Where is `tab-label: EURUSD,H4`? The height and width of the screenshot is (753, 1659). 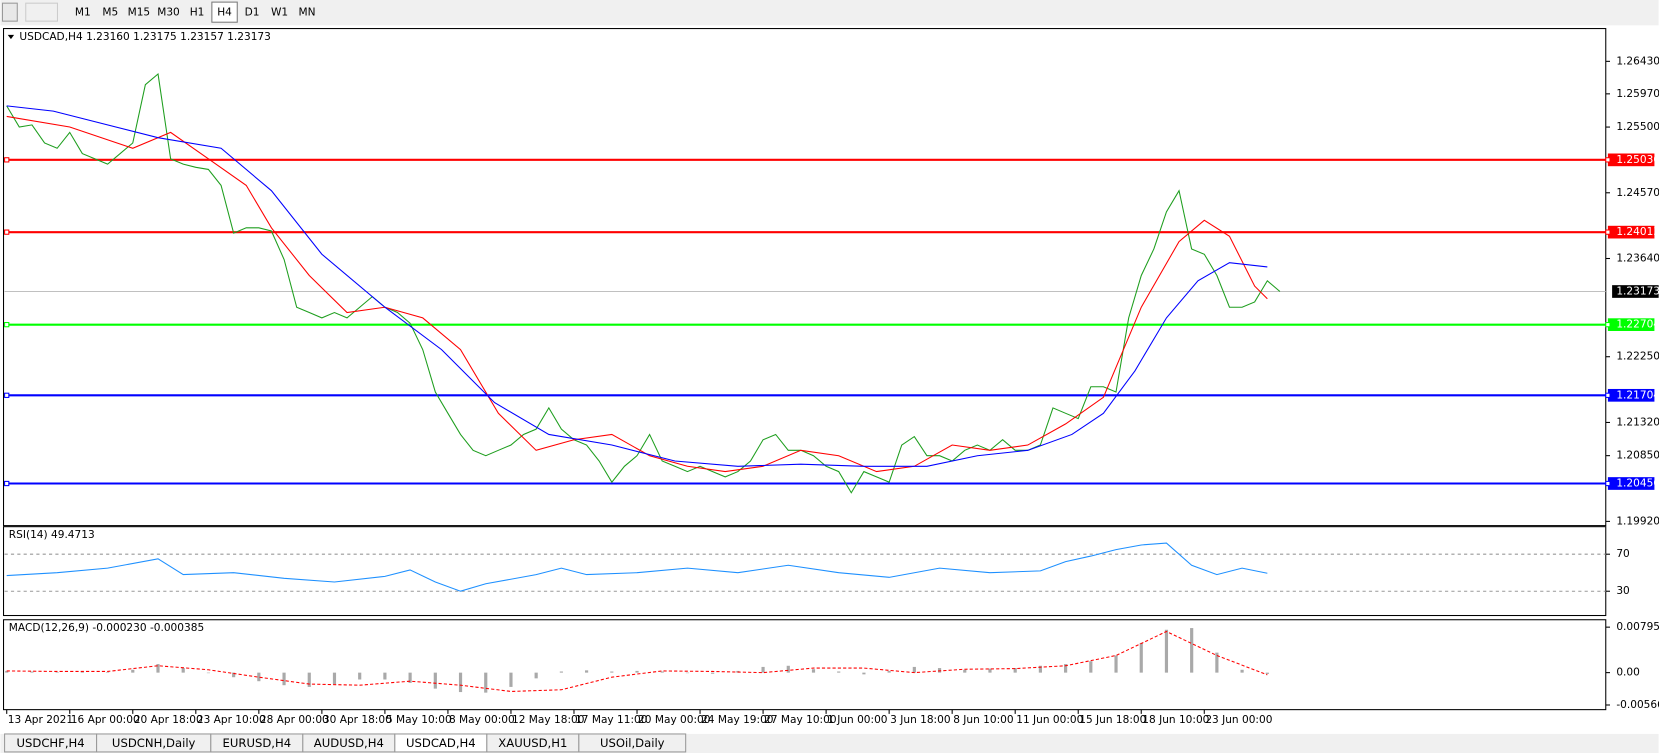 tab-label: EURUSD,H4 is located at coordinates (257, 743).